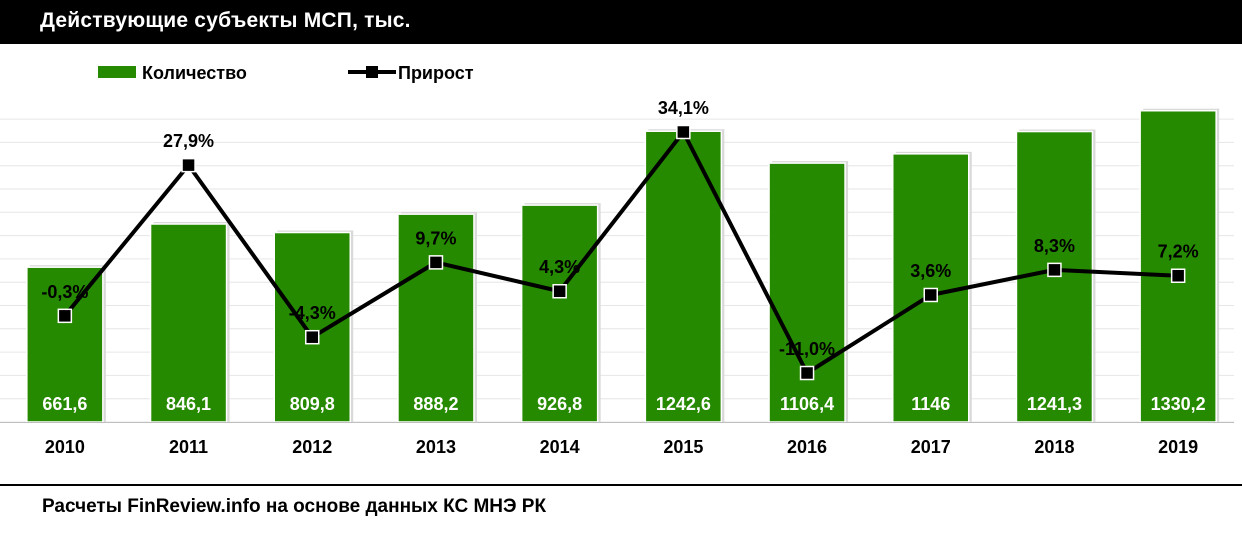 The image size is (1242, 536). Describe the element at coordinates (312, 313) in the screenshot. I see `growth-value-label-2012: -4,3%` at that location.